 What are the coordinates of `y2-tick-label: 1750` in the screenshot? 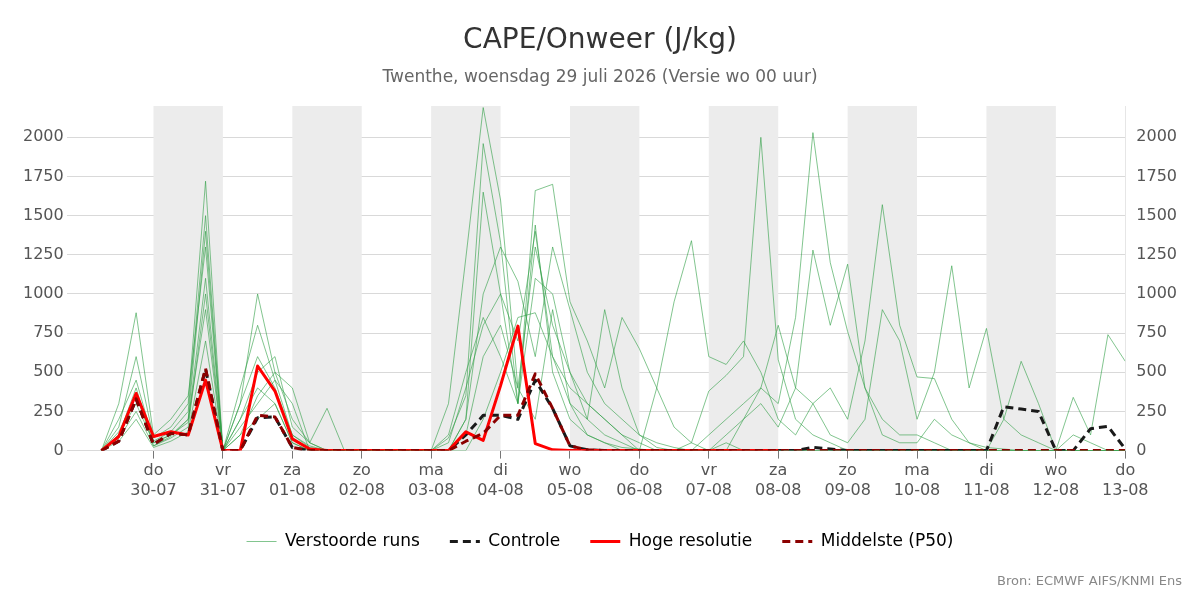 It's located at (1156, 175).